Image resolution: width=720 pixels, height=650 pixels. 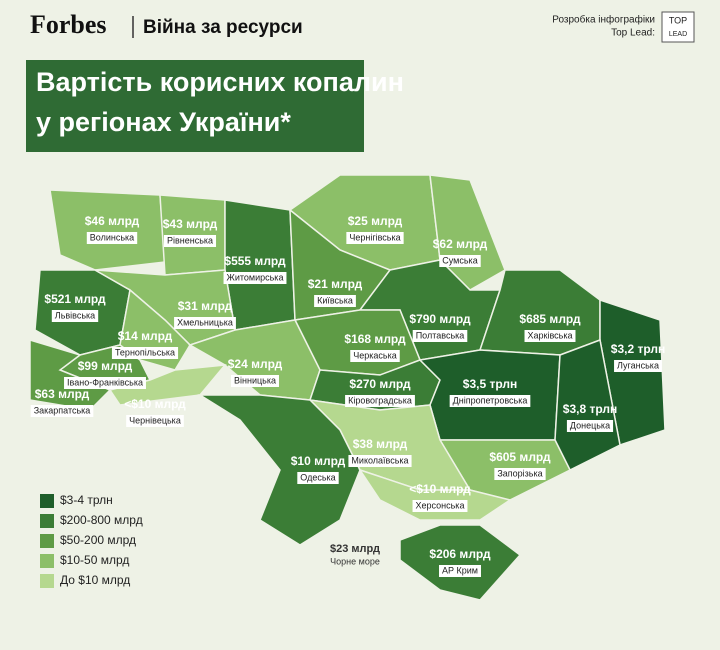 I want to click on region-value: $62 млрд, so click(x=460, y=244).